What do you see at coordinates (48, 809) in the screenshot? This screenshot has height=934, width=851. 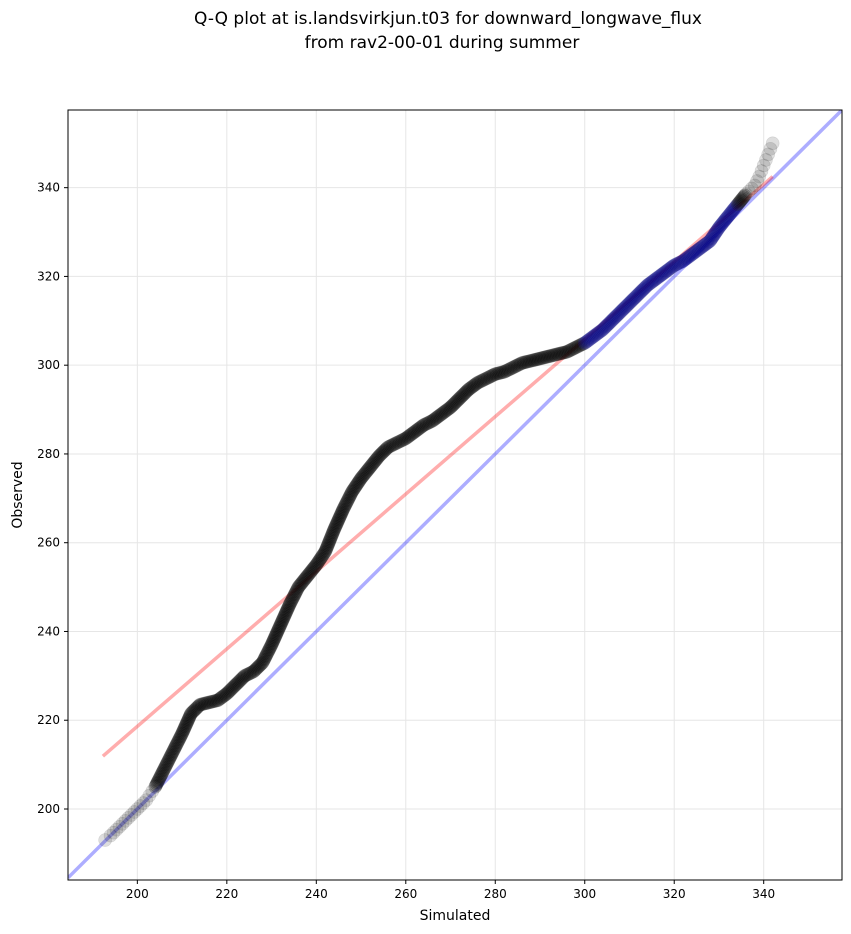 I see `y-tick-label: 200` at bounding box center [48, 809].